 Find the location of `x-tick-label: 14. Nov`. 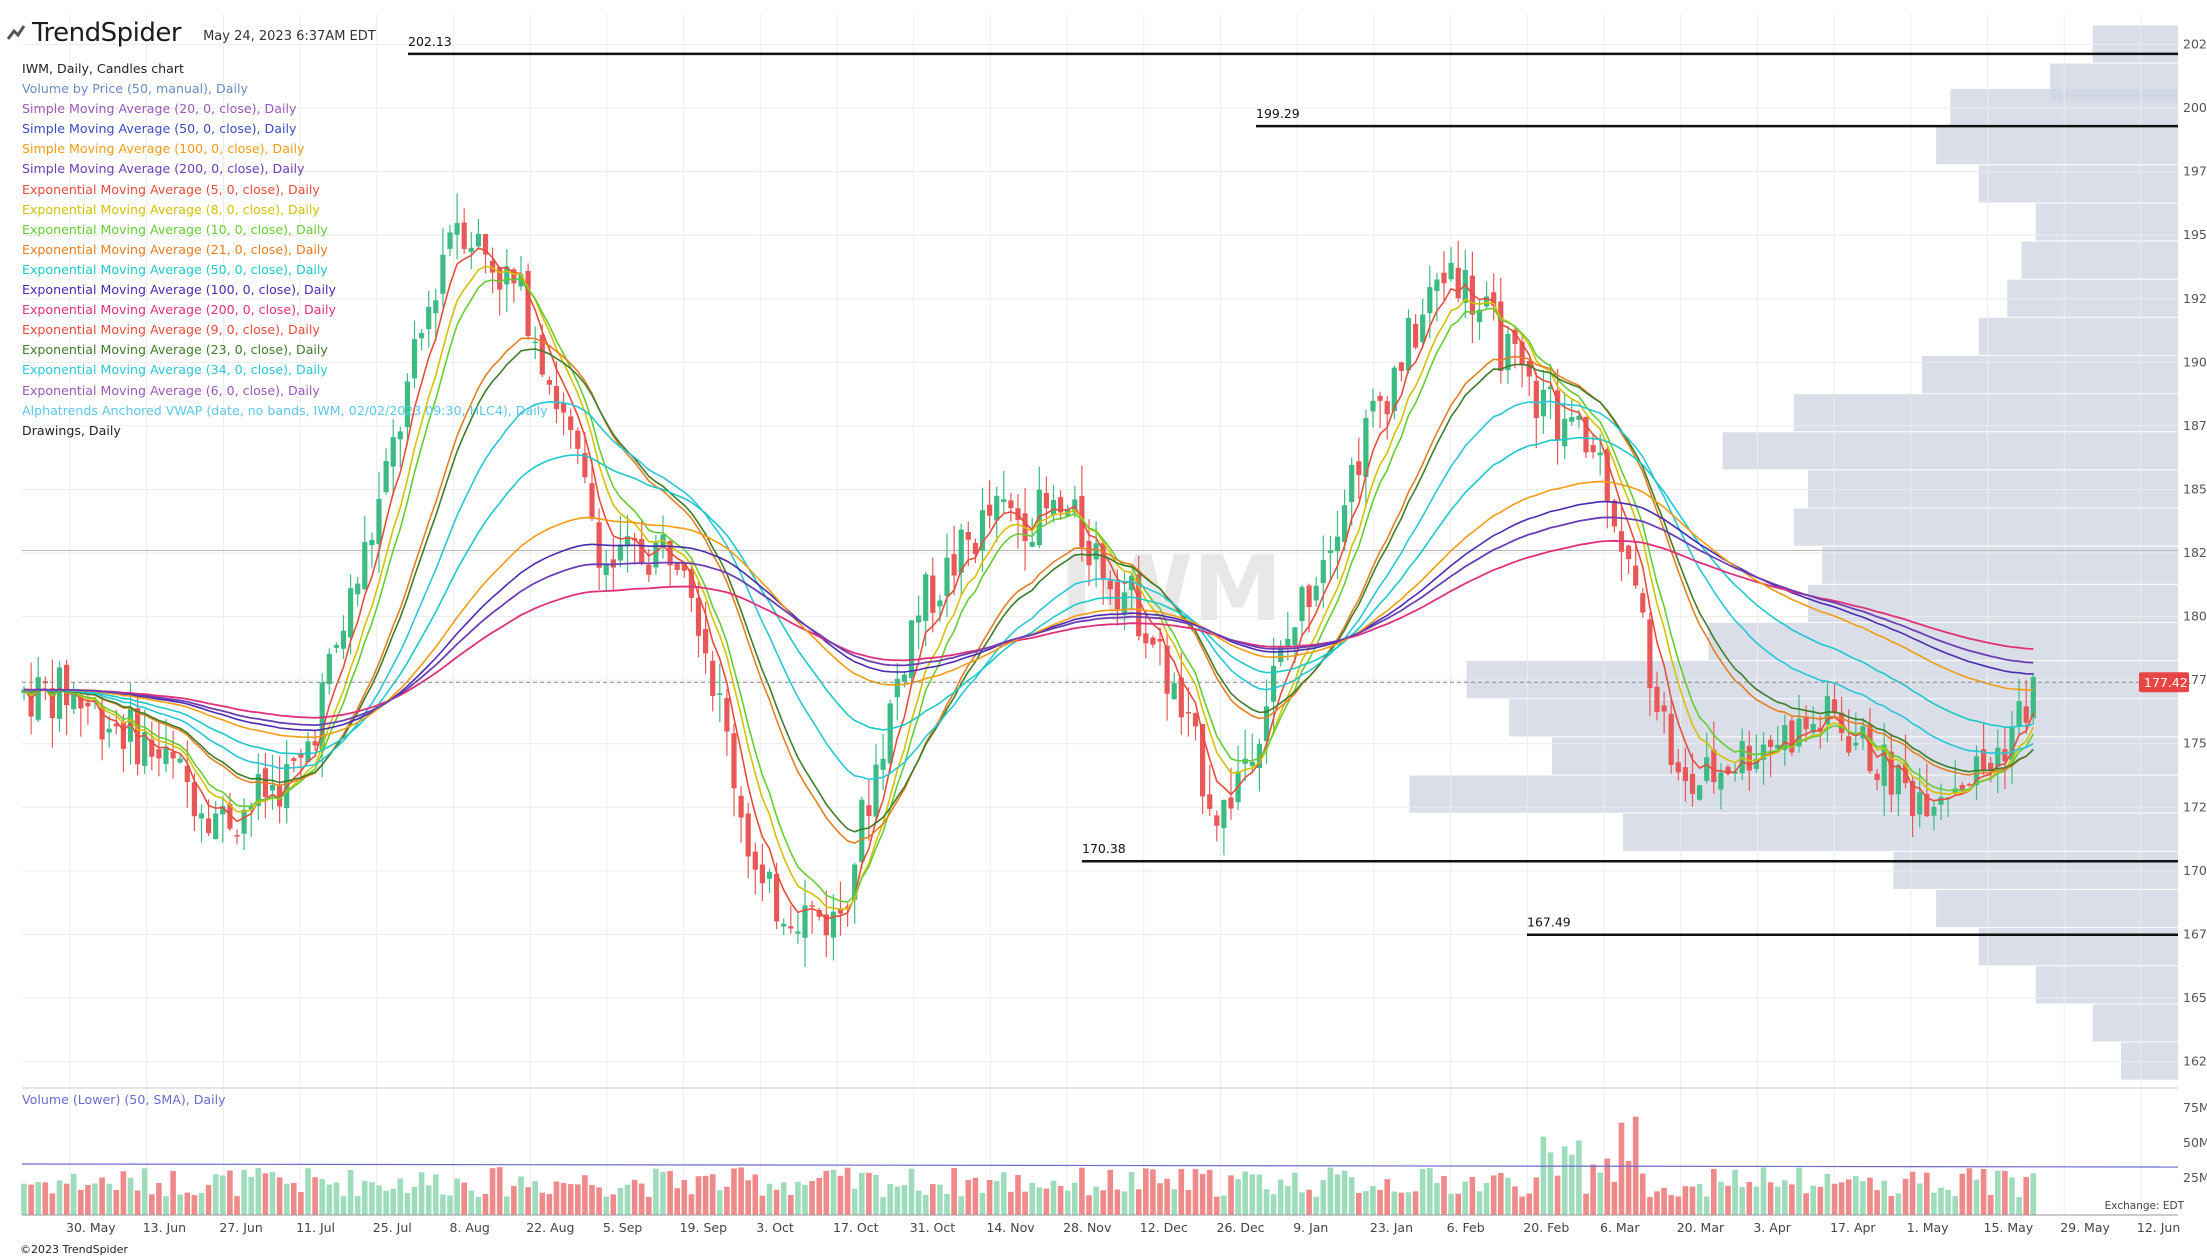

x-tick-label: 14. Nov is located at coordinates (1010, 1227).